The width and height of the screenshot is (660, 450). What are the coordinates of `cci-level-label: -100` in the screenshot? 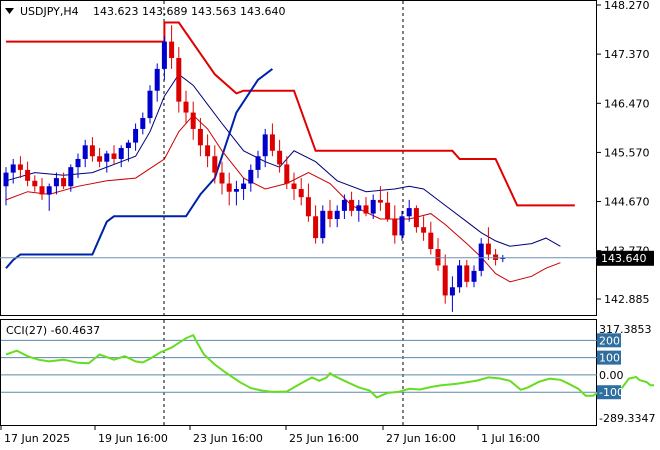 It's located at (611, 392).